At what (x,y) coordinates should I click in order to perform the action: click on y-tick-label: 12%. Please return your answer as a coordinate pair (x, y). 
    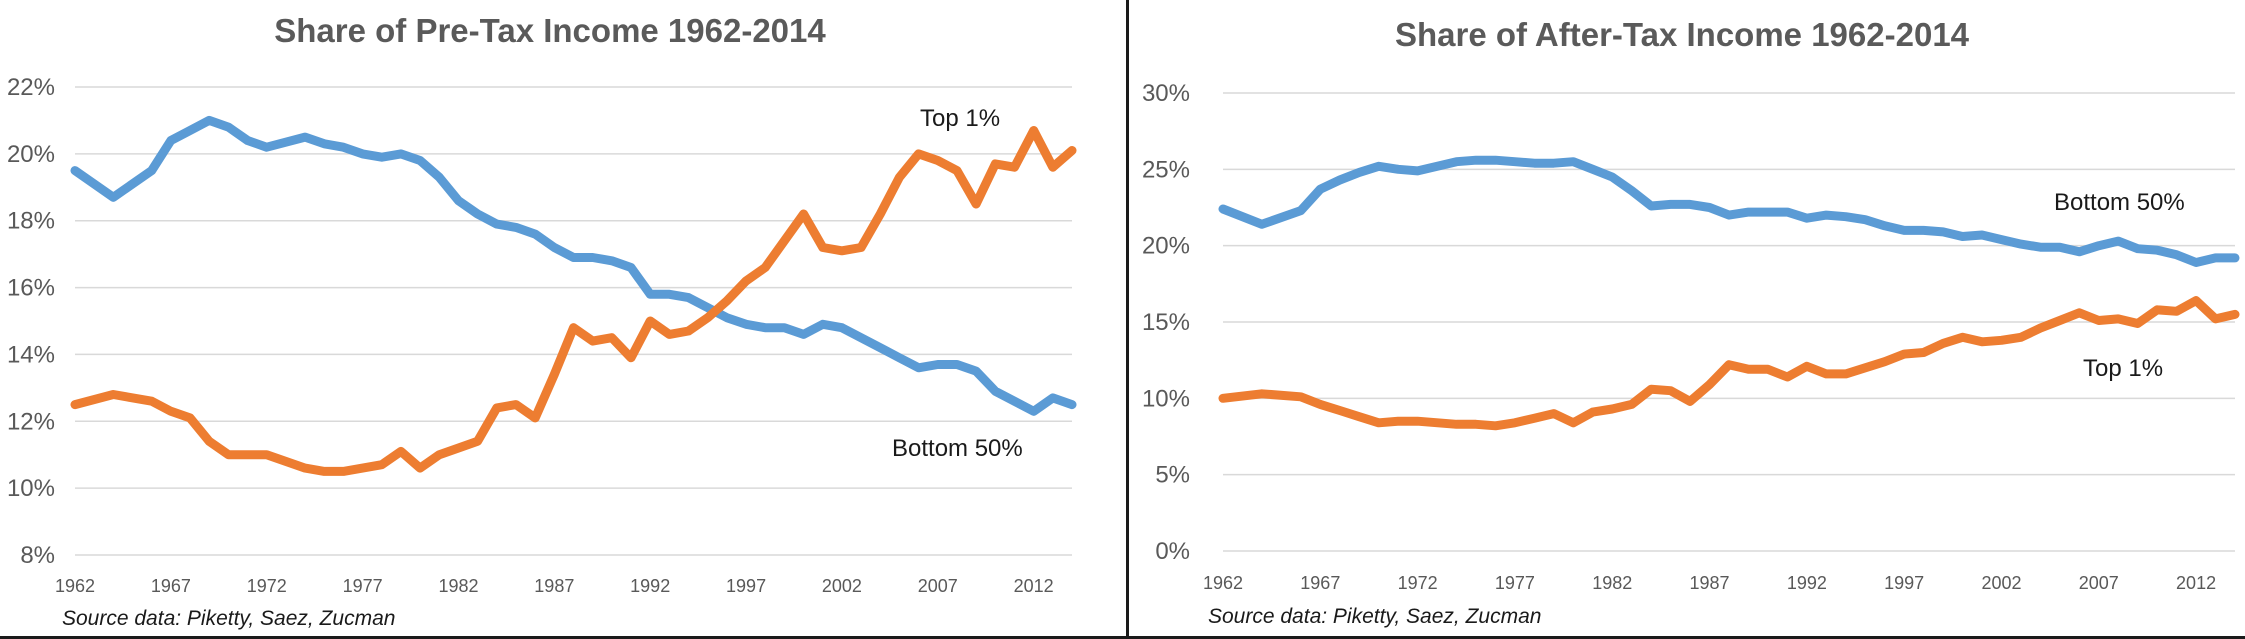
    Looking at the image, I should click on (31, 421).